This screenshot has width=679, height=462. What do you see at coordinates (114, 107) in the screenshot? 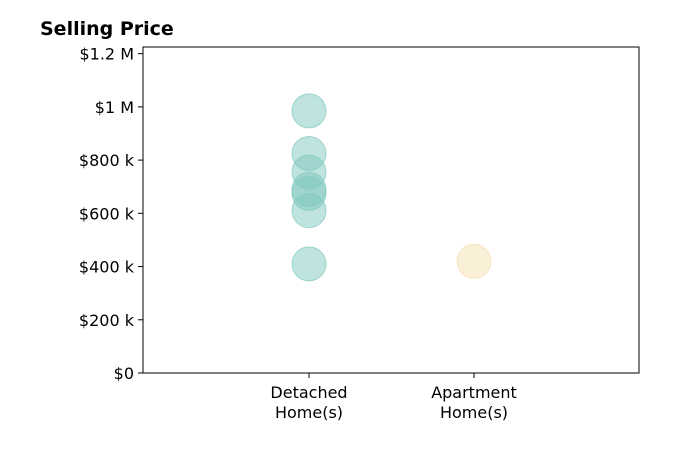
I see `y-tick-label: $1 M` at bounding box center [114, 107].